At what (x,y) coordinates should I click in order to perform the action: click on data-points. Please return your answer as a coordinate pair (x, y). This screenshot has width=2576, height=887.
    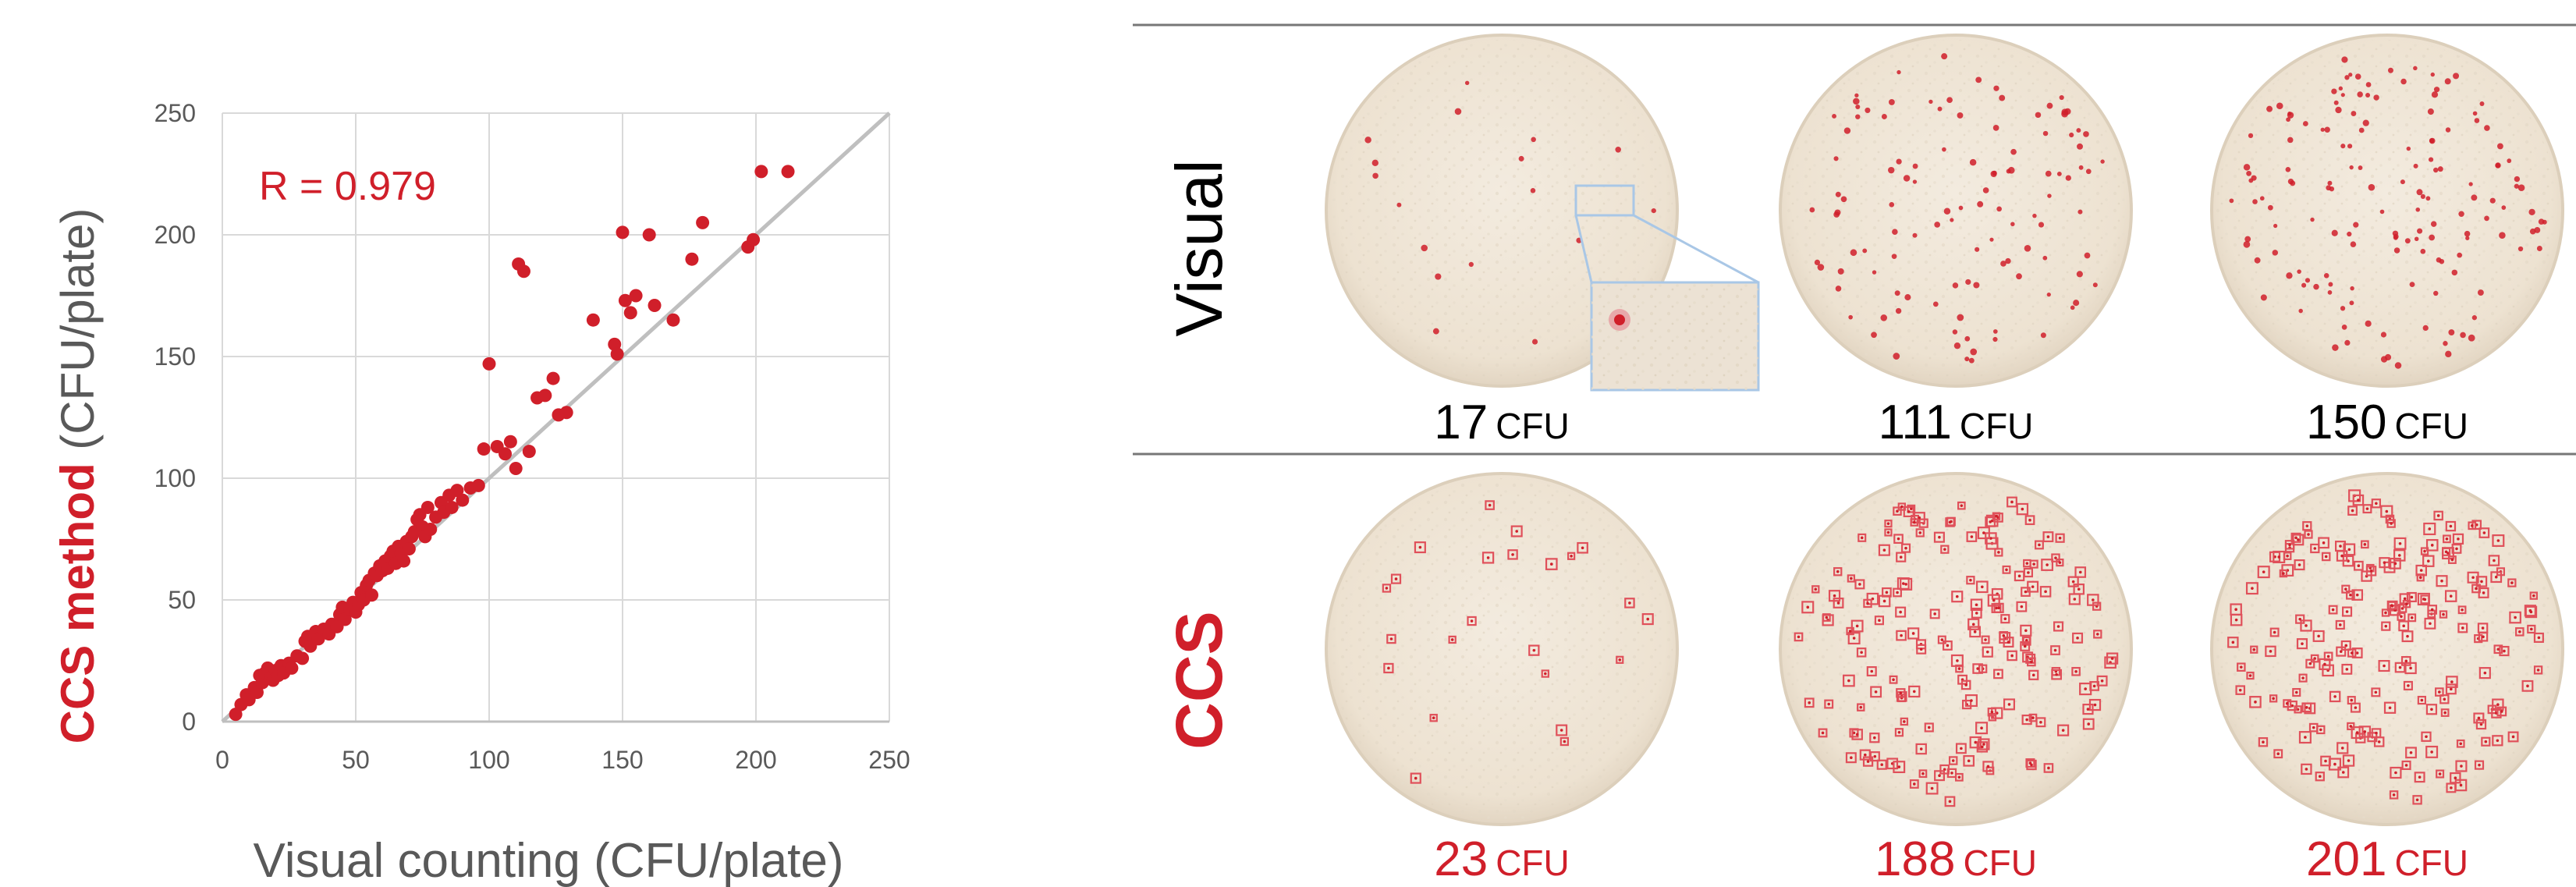
    Looking at the image, I should click on (512, 443).